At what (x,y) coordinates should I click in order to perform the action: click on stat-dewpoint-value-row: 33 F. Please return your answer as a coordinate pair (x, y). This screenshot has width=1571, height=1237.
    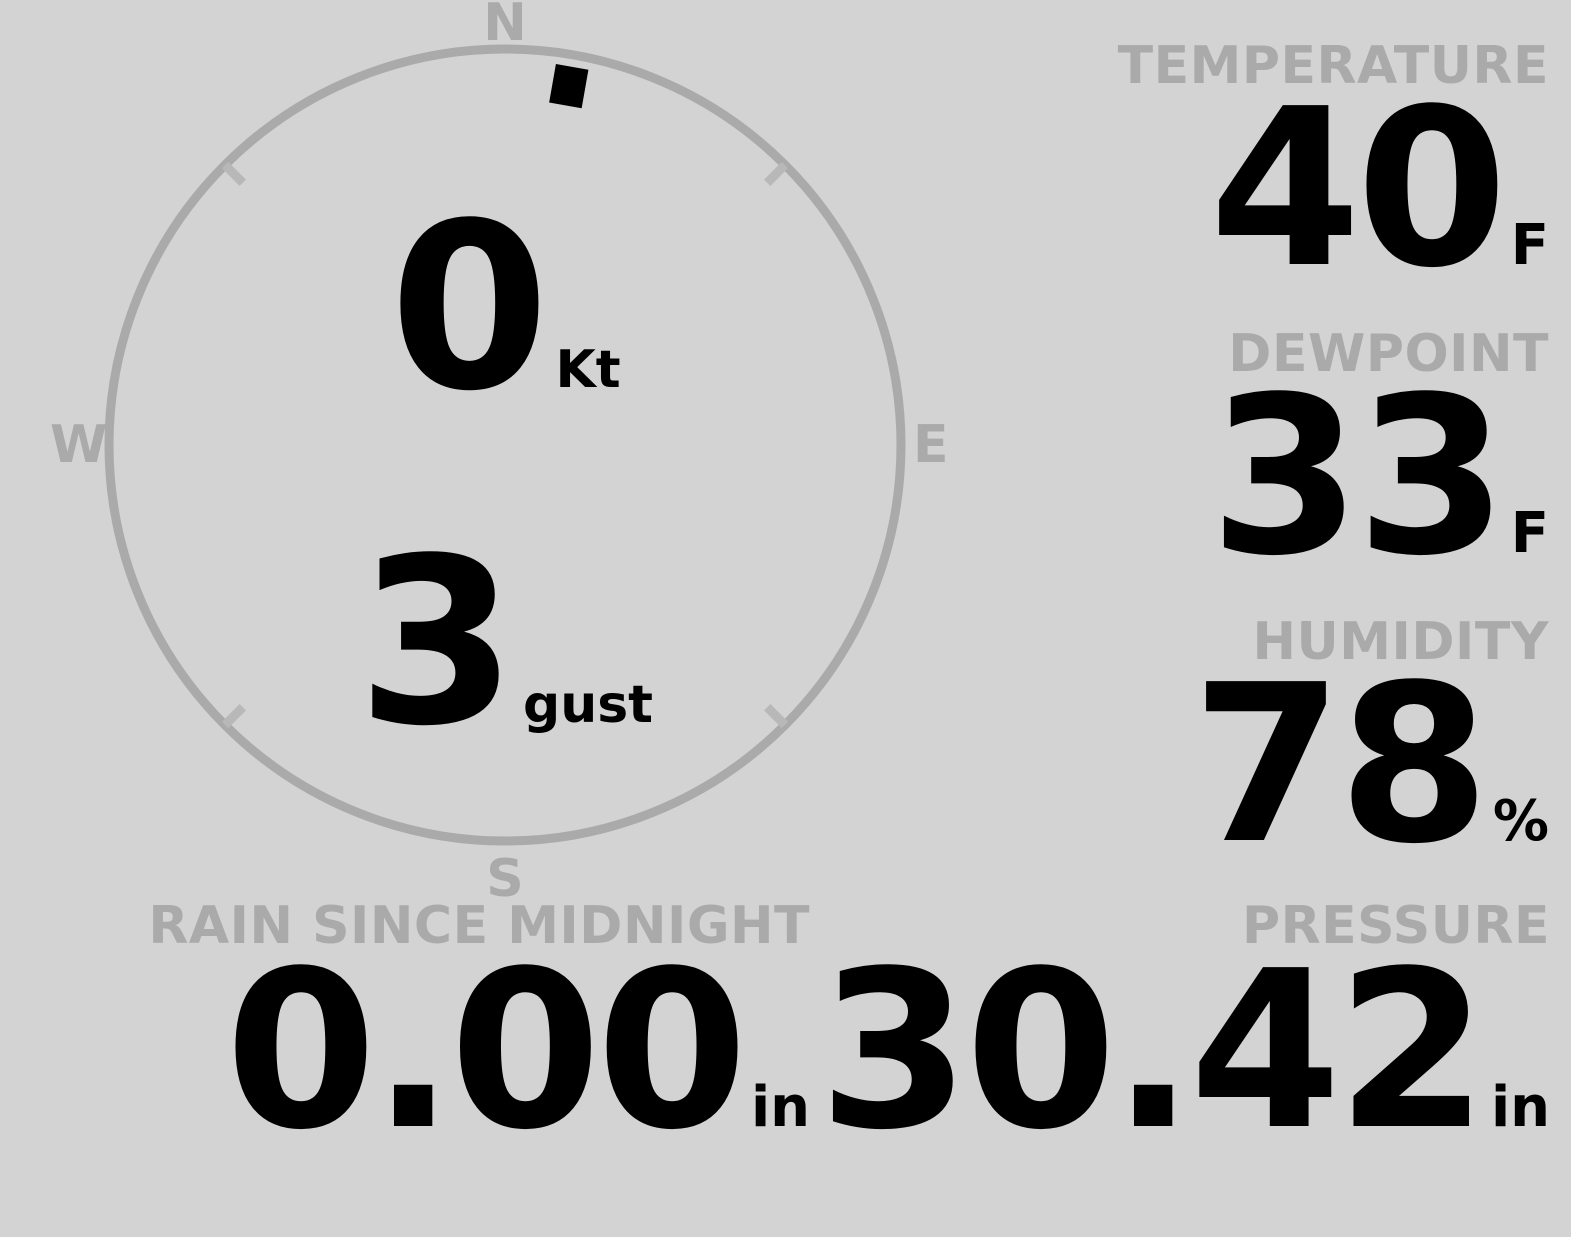
    Looking at the image, I should click on (1379, 478).